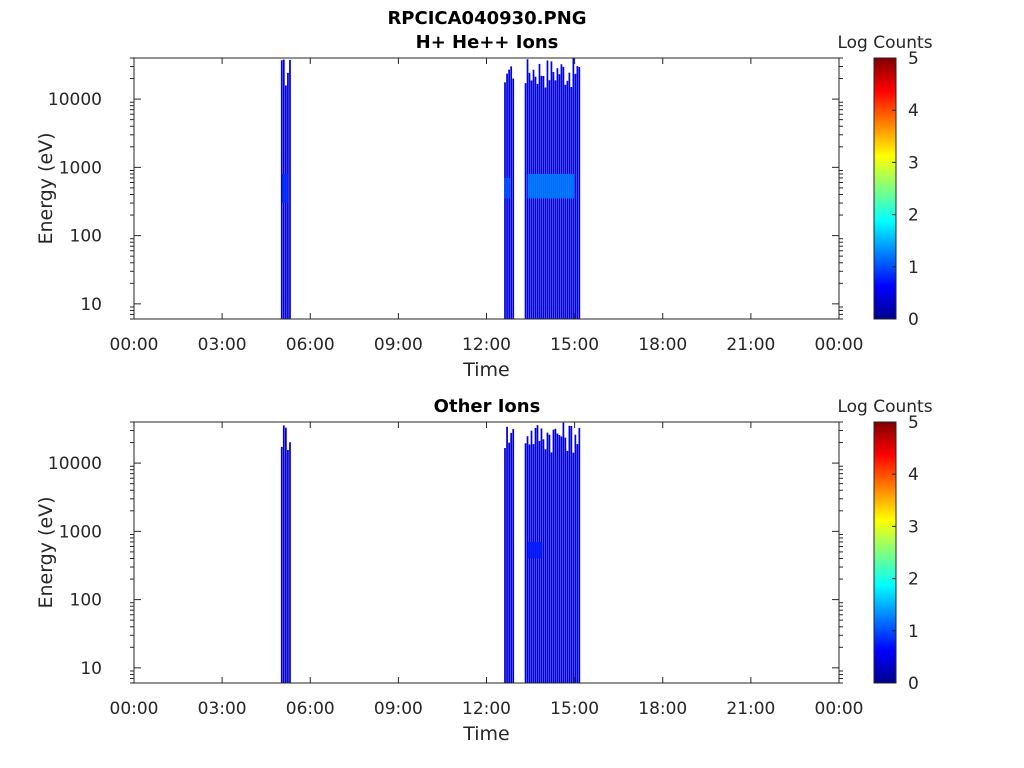  I want to click on panel-title: Other Ions, so click(487, 406).